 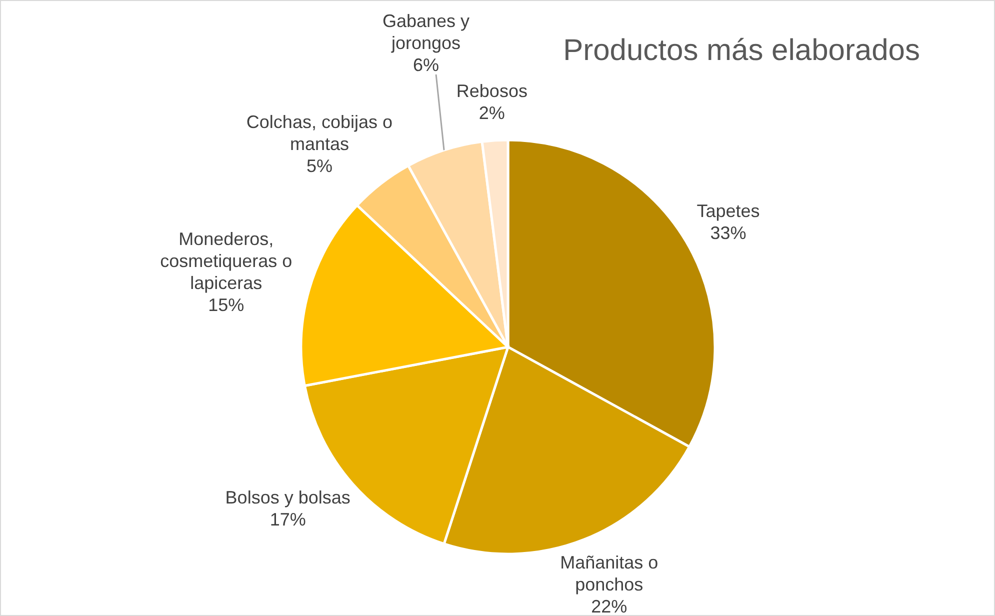 I want to click on slice-label: Bolsos y bolsas, so click(x=287, y=498).